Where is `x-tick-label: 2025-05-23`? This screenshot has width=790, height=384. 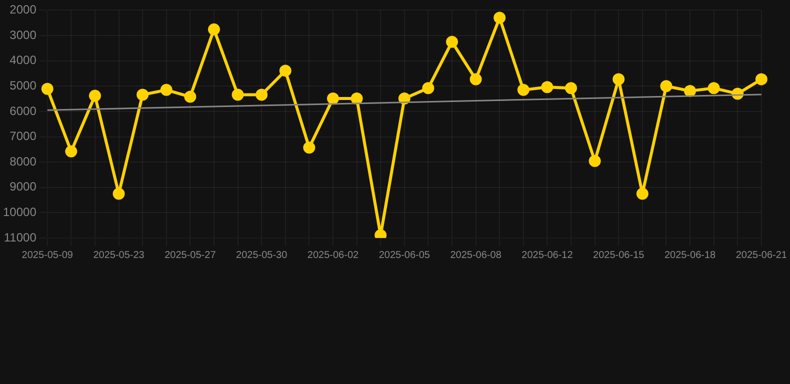 x-tick-label: 2025-05-23 is located at coordinates (119, 255).